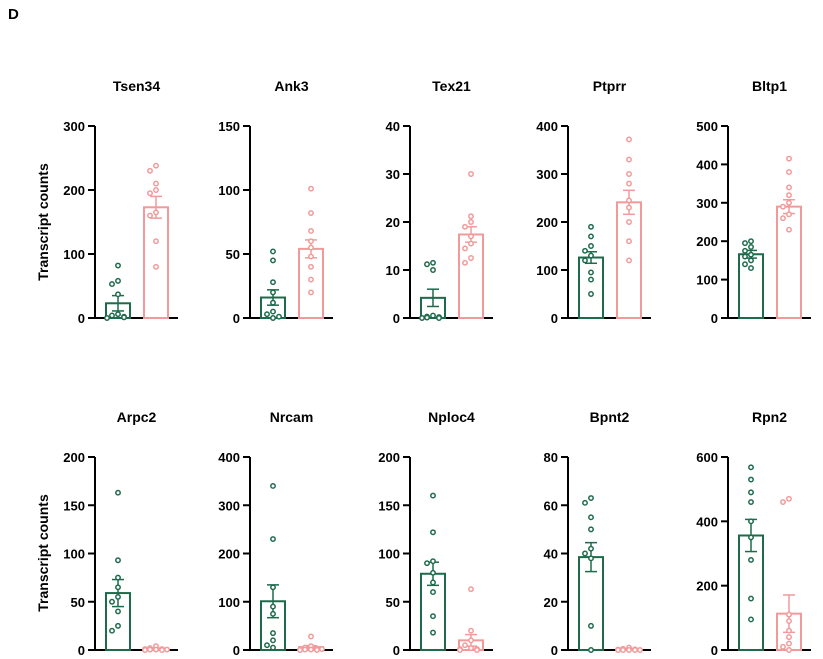 The height and width of the screenshot is (659, 823). Describe the element at coordinates (769, 417) in the screenshot. I see `chart-title: Rpn2` at that location.